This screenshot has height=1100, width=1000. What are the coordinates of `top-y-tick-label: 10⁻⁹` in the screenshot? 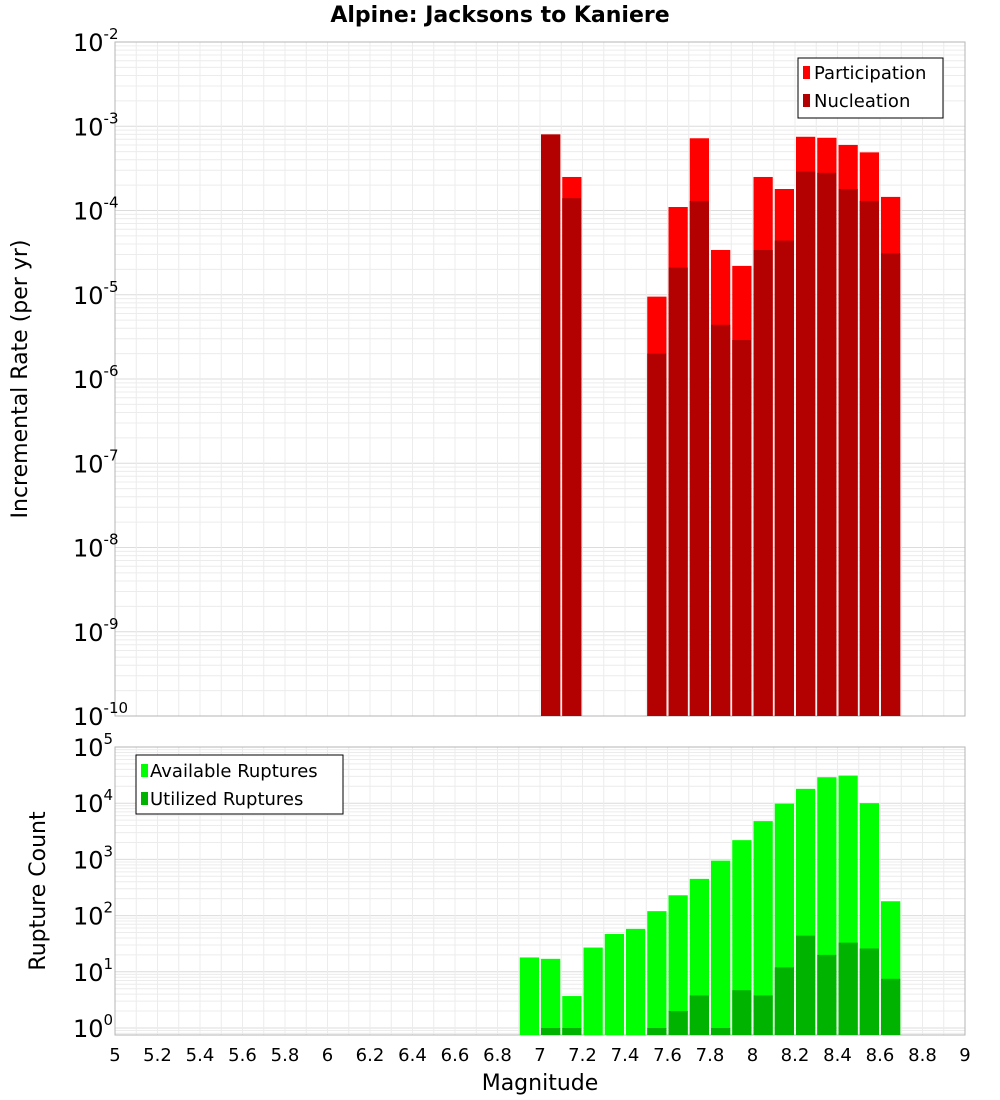 It's located at (96, 631).